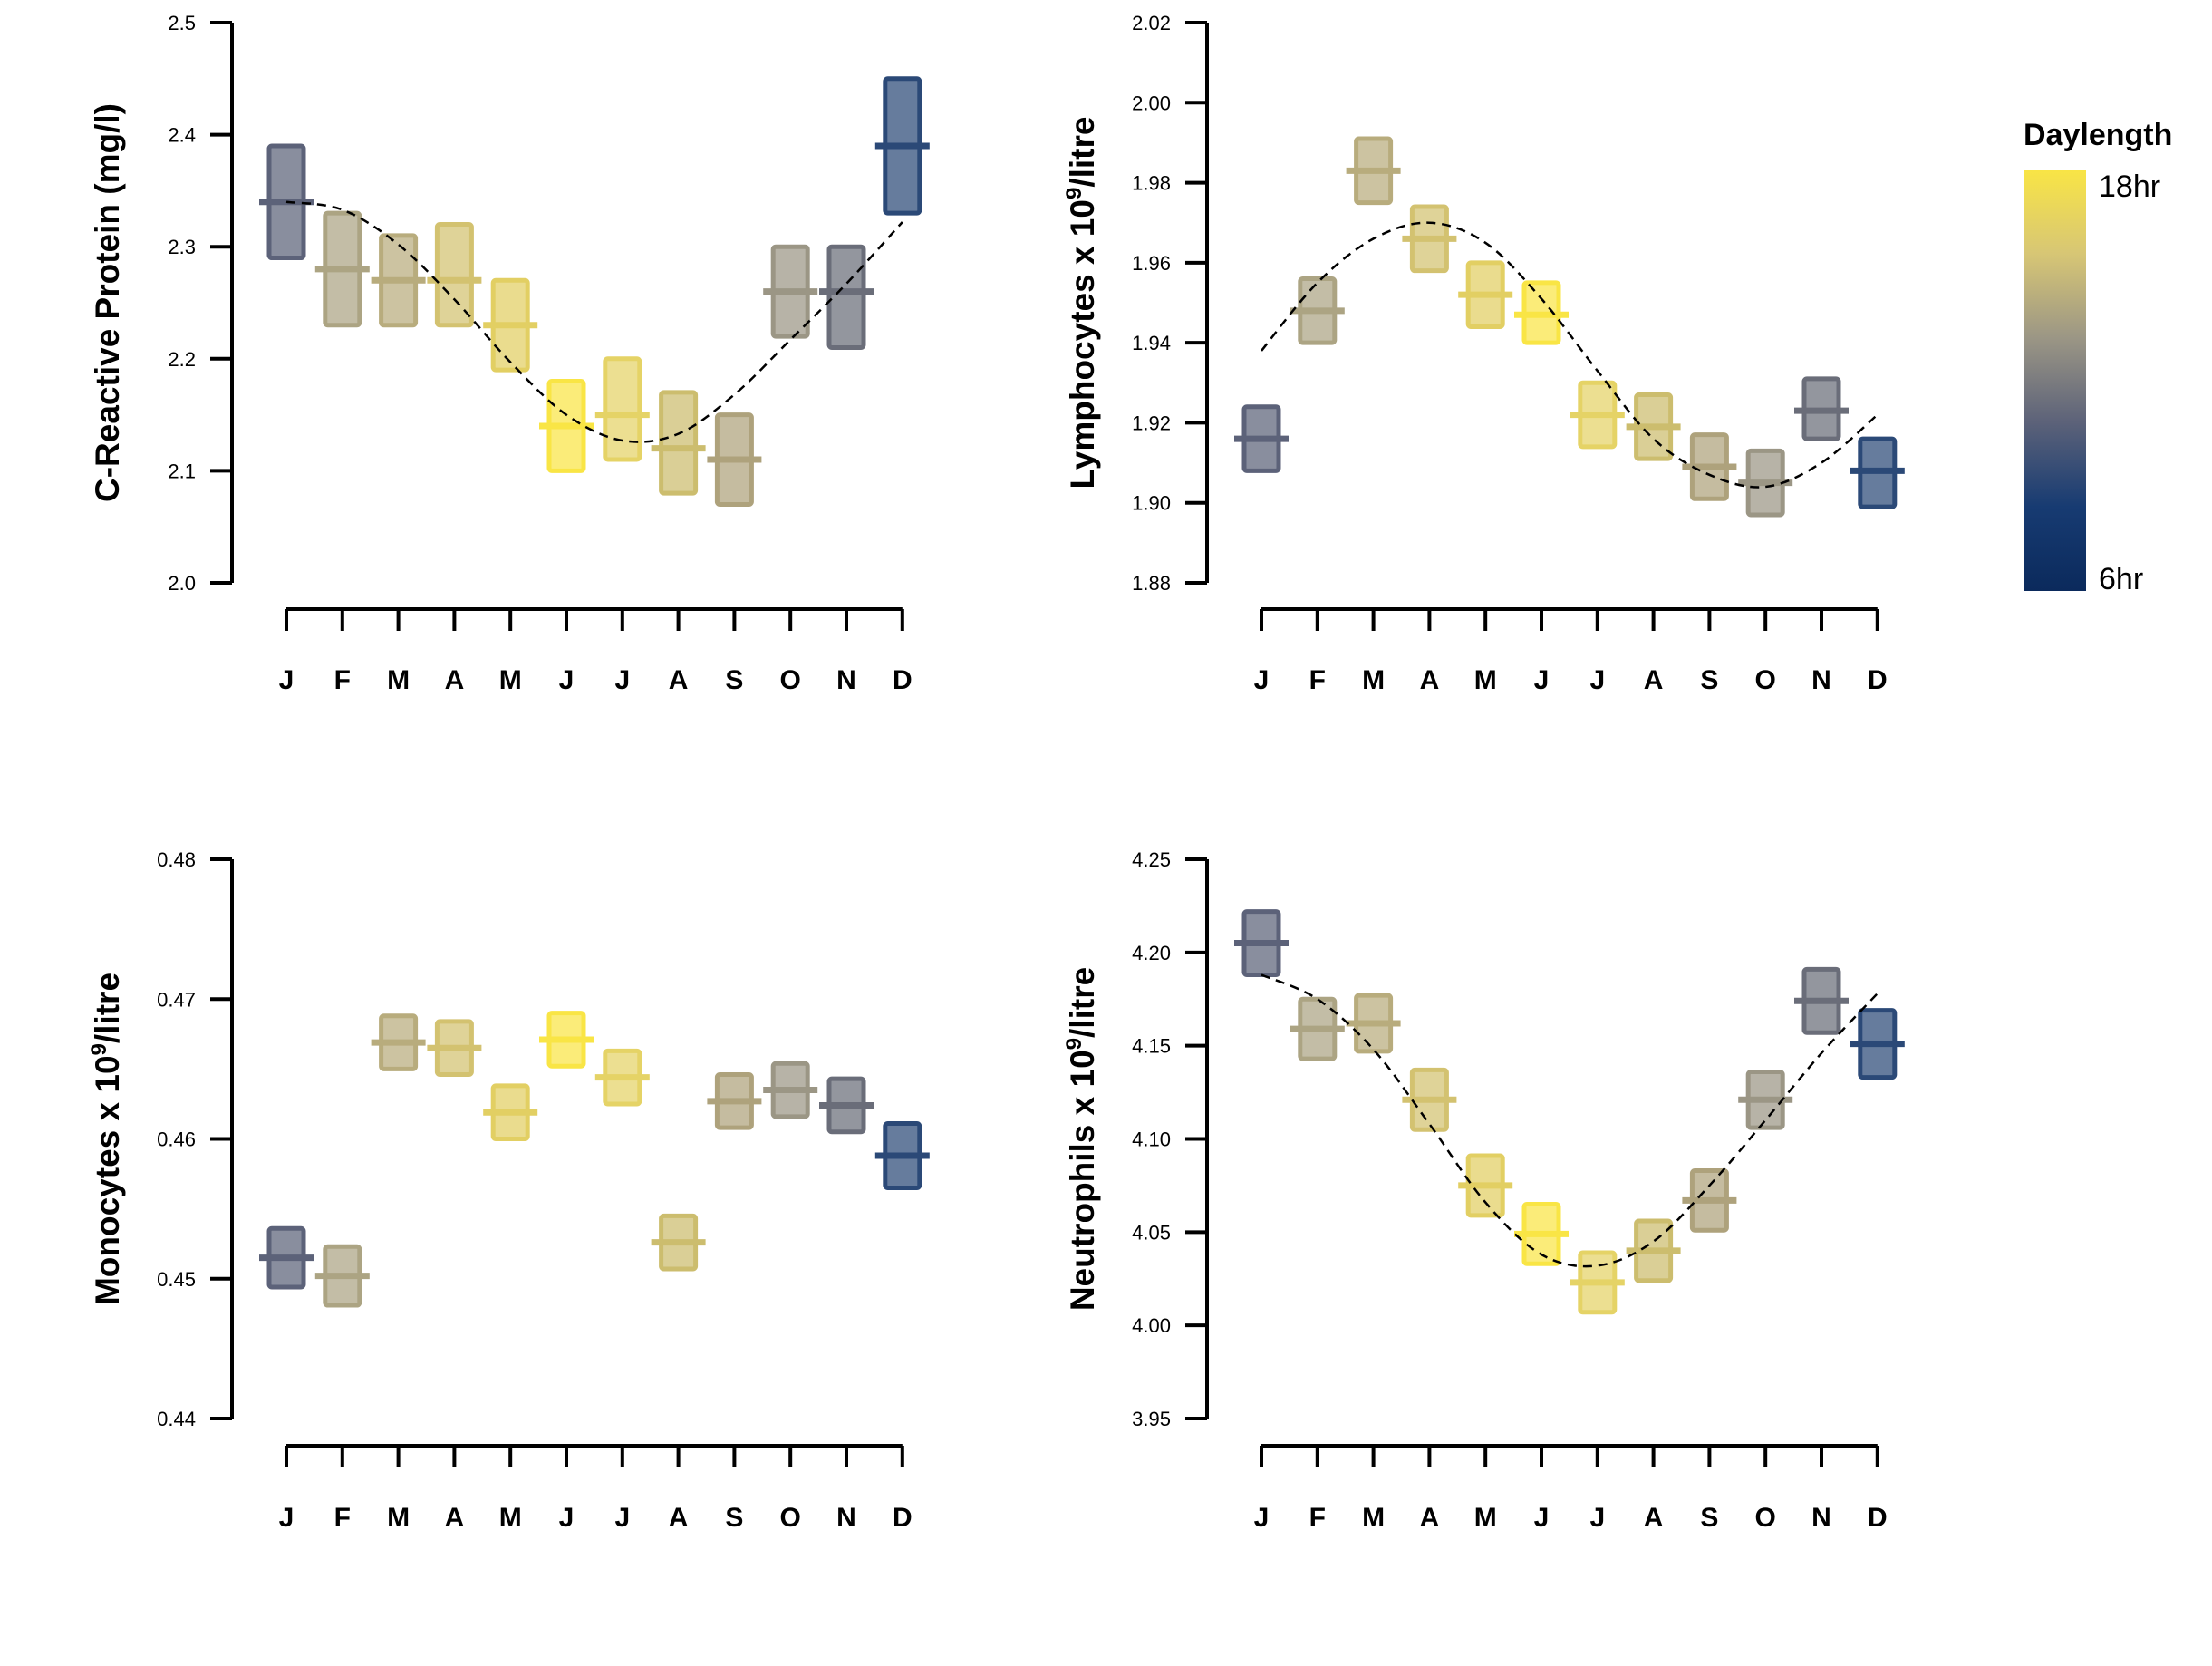 This screenshot has height=1666, width=2212. I want to click on y-axis-title: Lymphocytes x 109/litre, so click(1081, 303).